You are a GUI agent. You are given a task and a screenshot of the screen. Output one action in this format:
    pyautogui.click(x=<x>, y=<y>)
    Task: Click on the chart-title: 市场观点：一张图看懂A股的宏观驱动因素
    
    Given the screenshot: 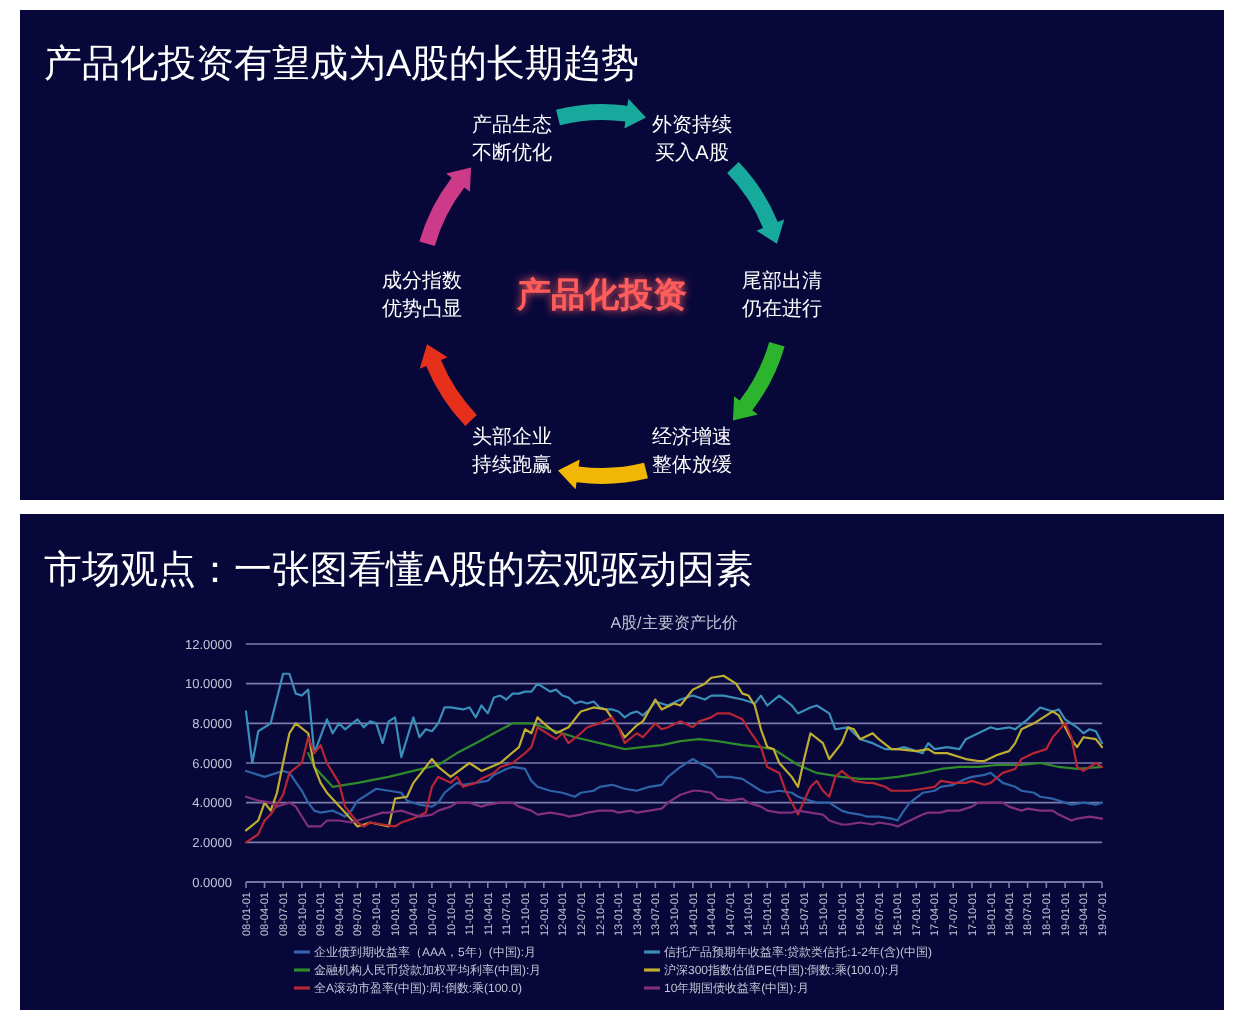 What is the action you would take?
    pyautogui.click(x=399, y=570)
    